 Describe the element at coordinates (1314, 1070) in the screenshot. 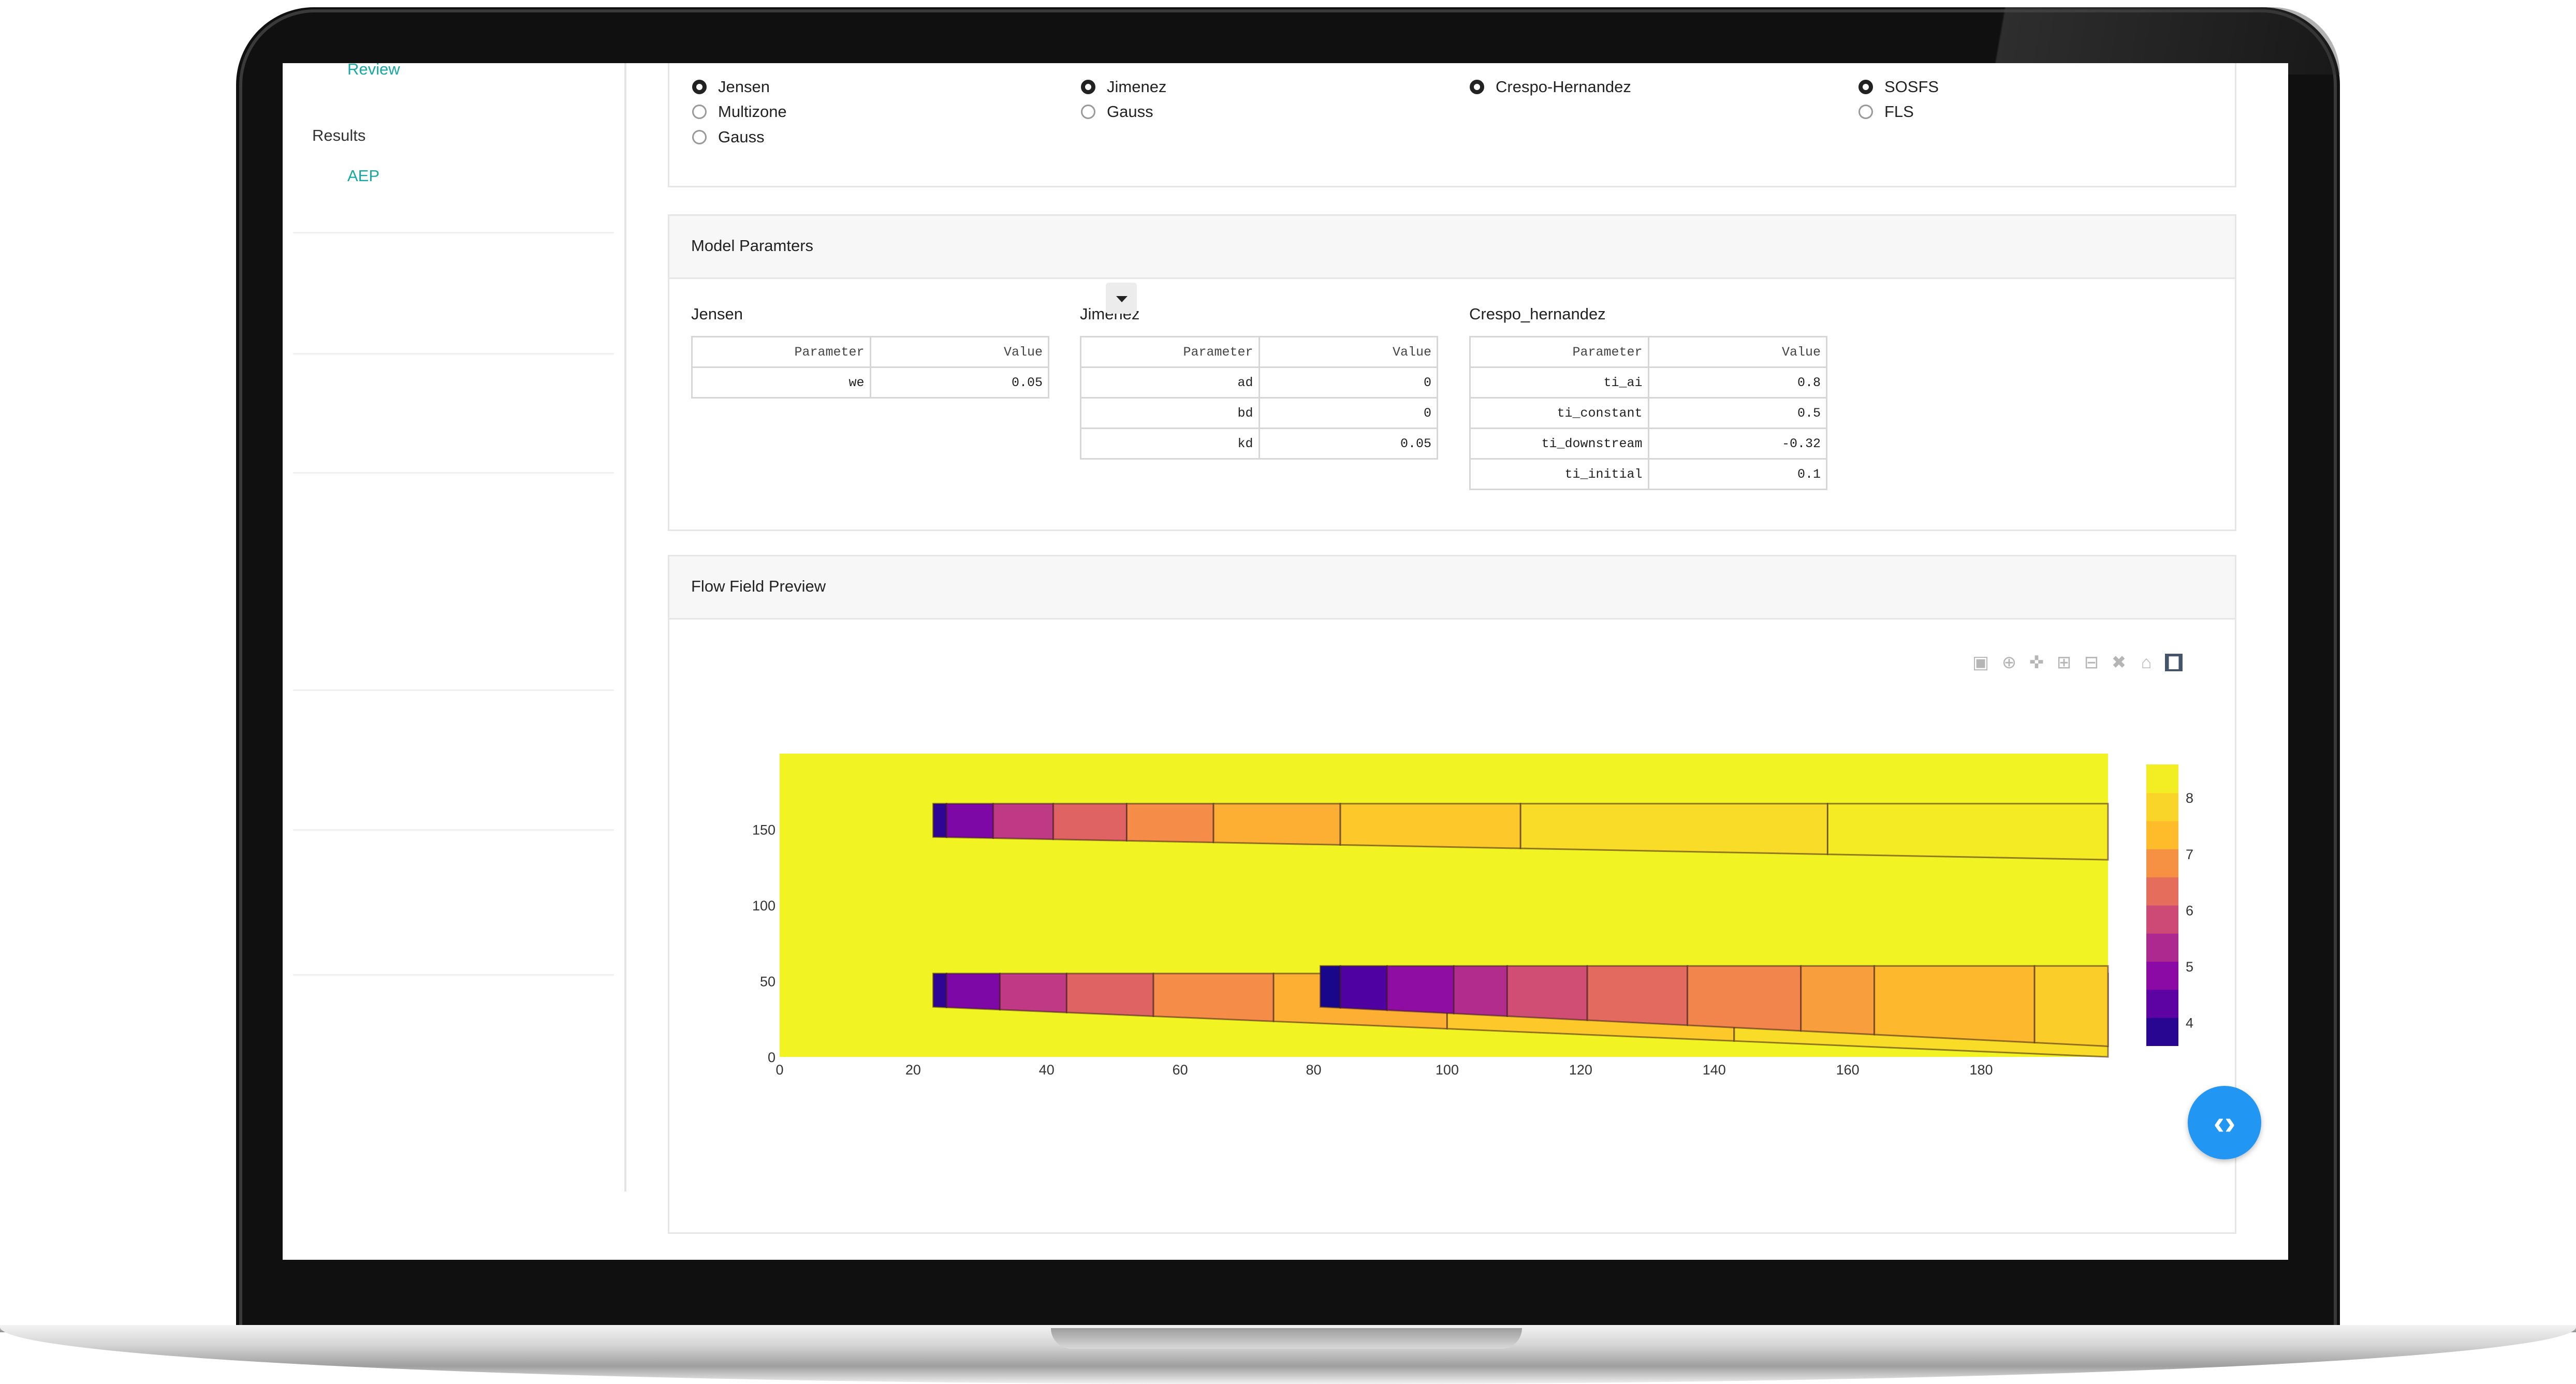

I see `x-tick-label: 80` at that location.